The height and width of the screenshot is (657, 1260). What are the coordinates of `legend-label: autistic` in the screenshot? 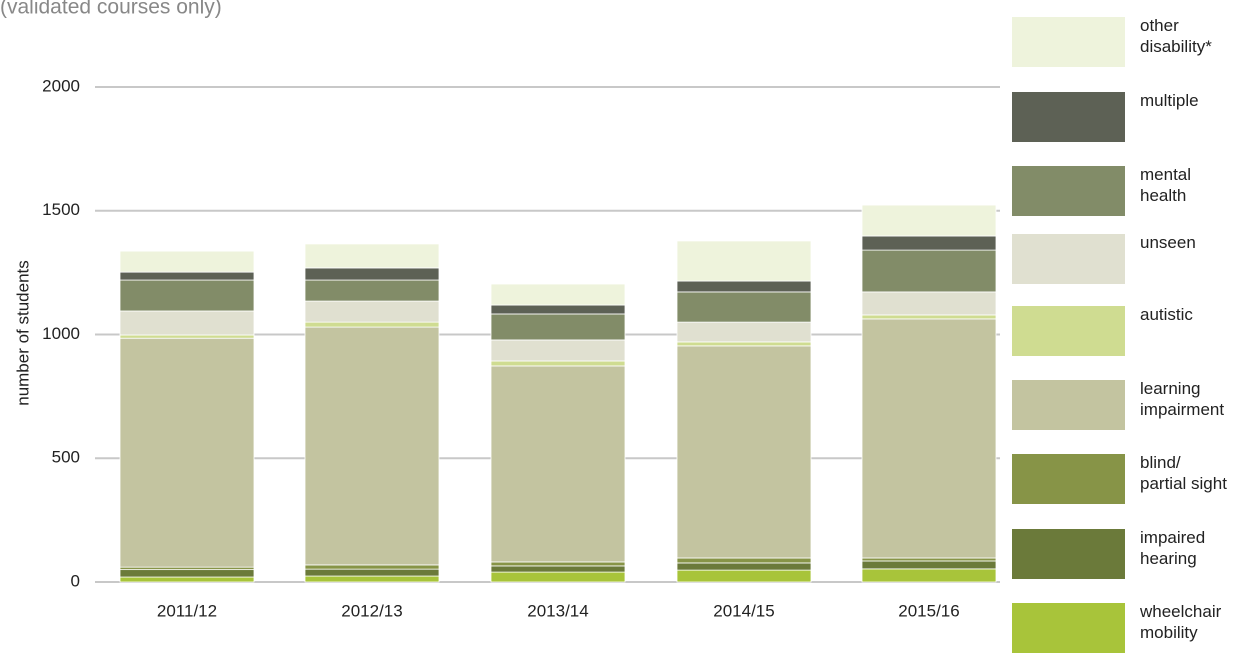 It's located at (1166, 314).